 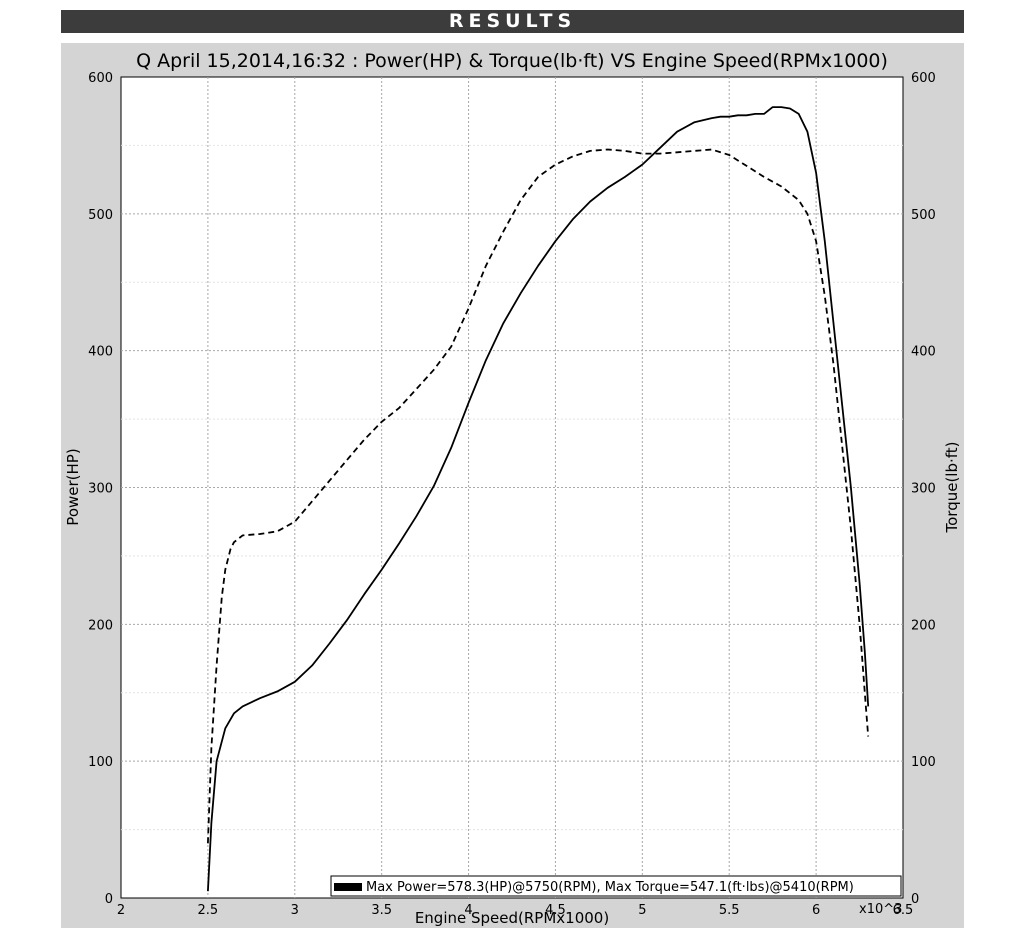 I want to click on x-tick-label: 2, so click(x=121, y=910).